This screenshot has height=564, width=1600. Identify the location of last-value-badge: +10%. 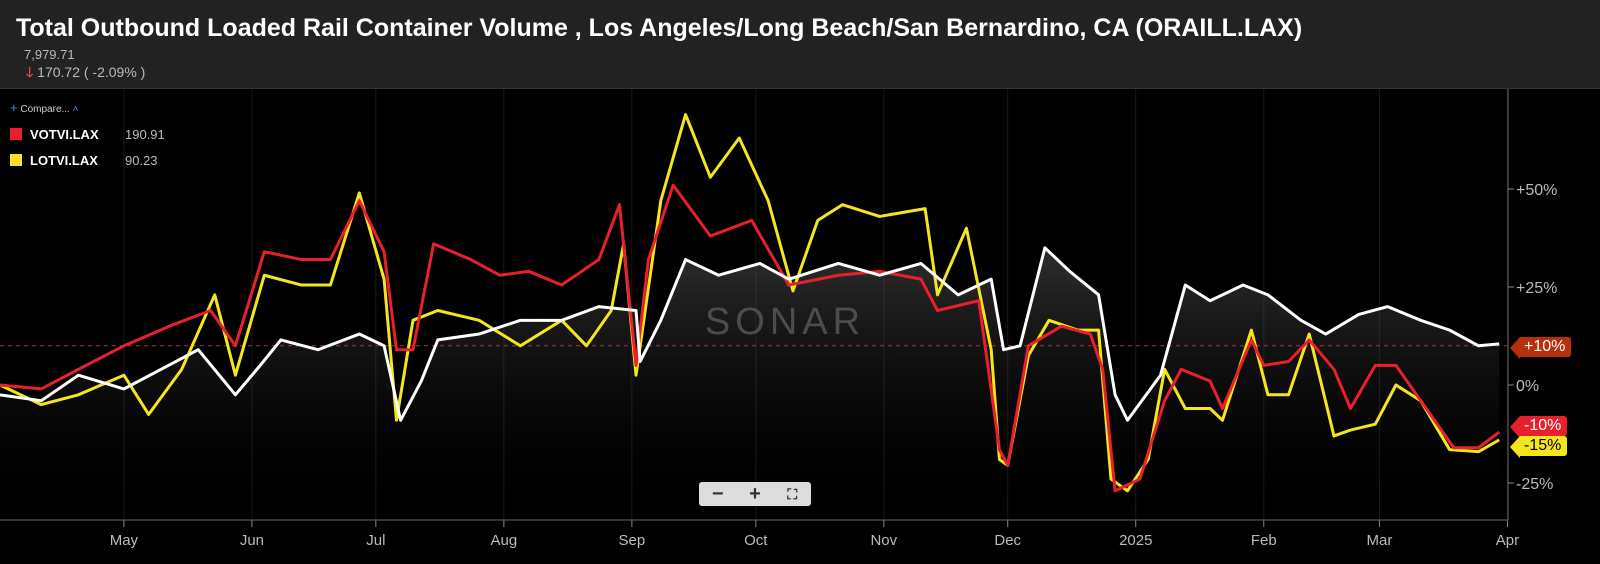
(1540, 348).